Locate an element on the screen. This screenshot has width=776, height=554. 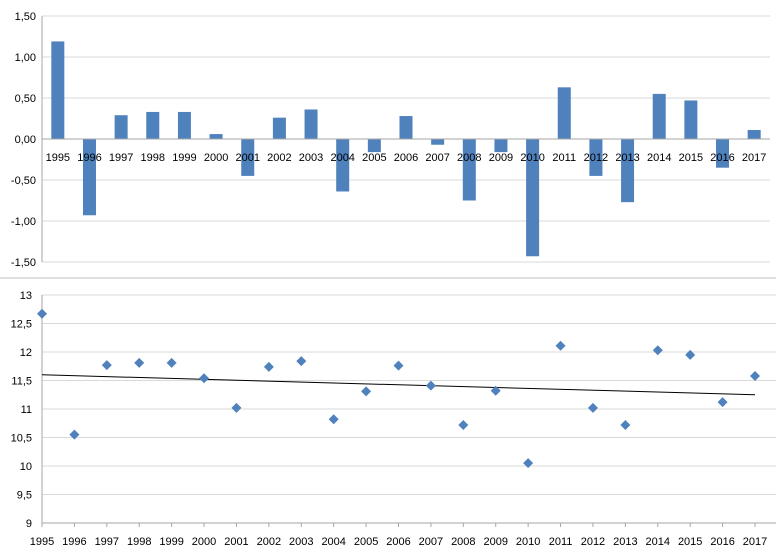
scatter-y-tick-label: 9 is located at coordinates (29, 524).